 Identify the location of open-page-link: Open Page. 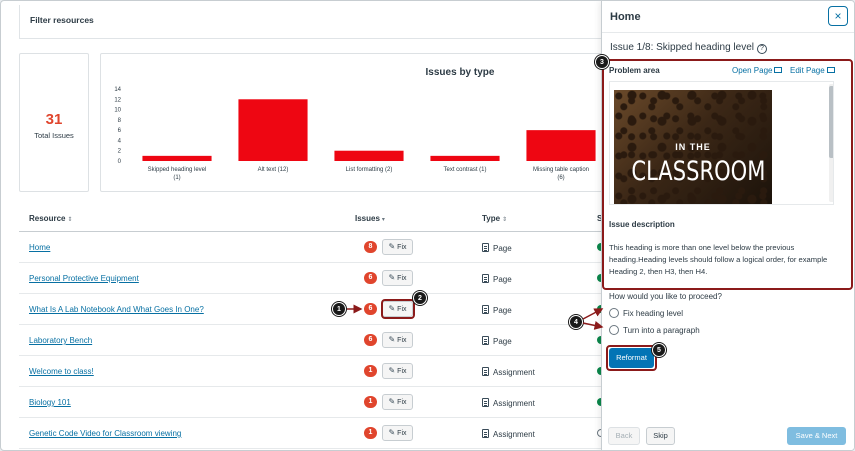
(757, 70).